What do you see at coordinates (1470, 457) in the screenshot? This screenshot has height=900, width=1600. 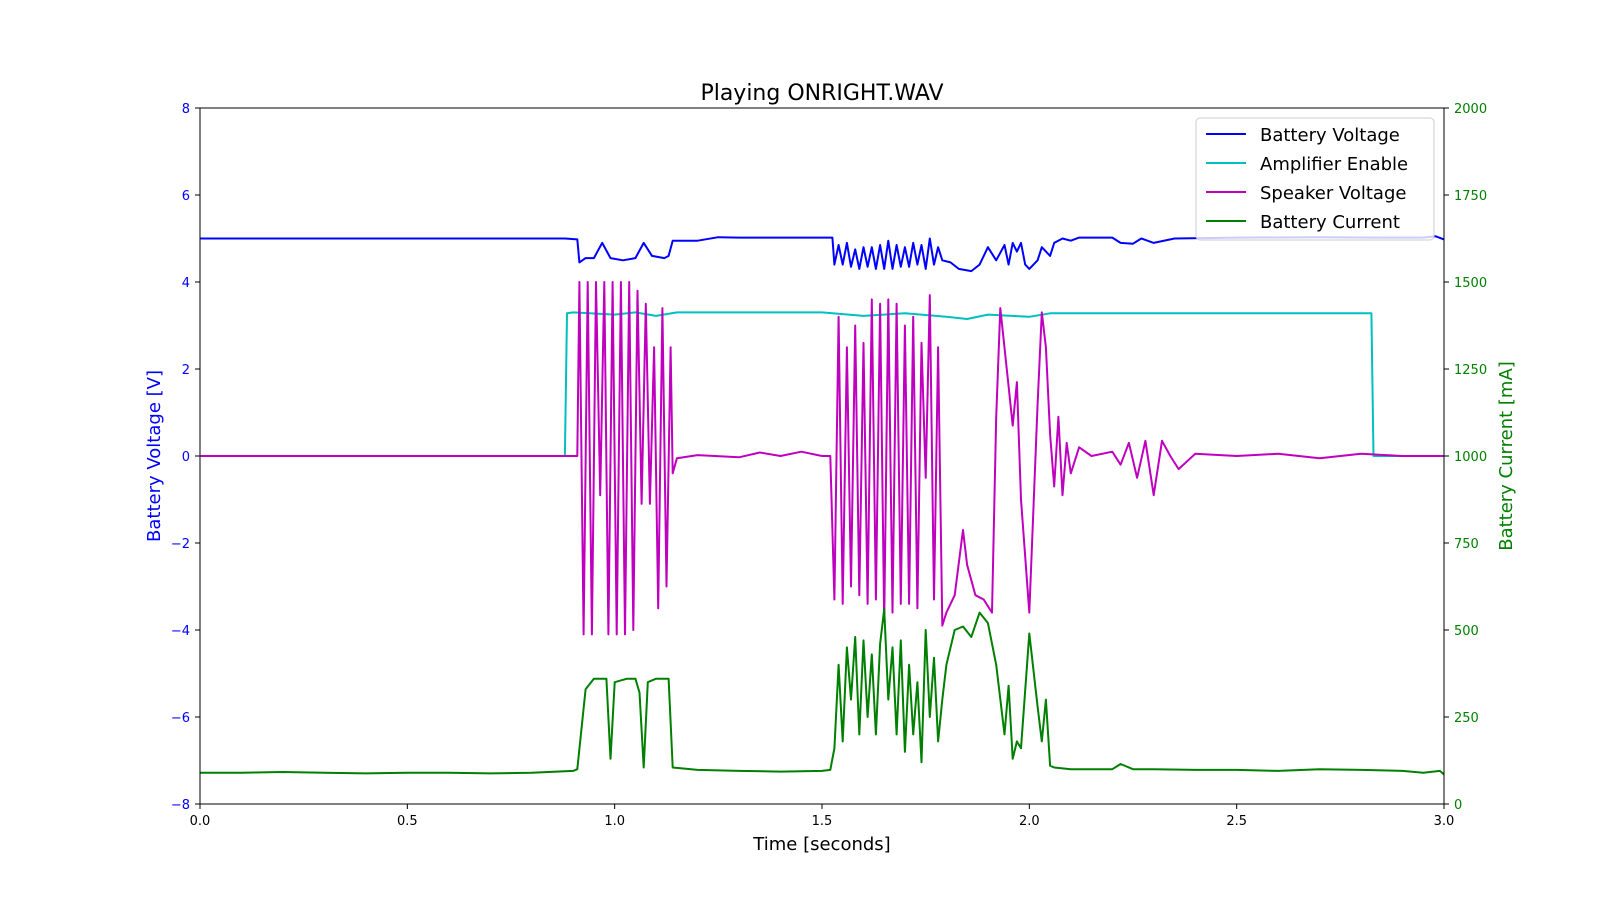 I see `y-right-tick-label: 1000` at bounding box center [1470, 457].